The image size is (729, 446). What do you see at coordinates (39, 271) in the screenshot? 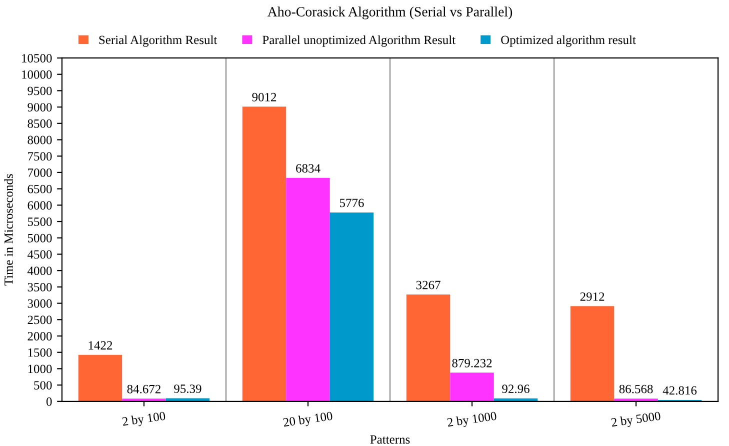
I see `y-tick-label: 4000` at bounding box center [39, 271].